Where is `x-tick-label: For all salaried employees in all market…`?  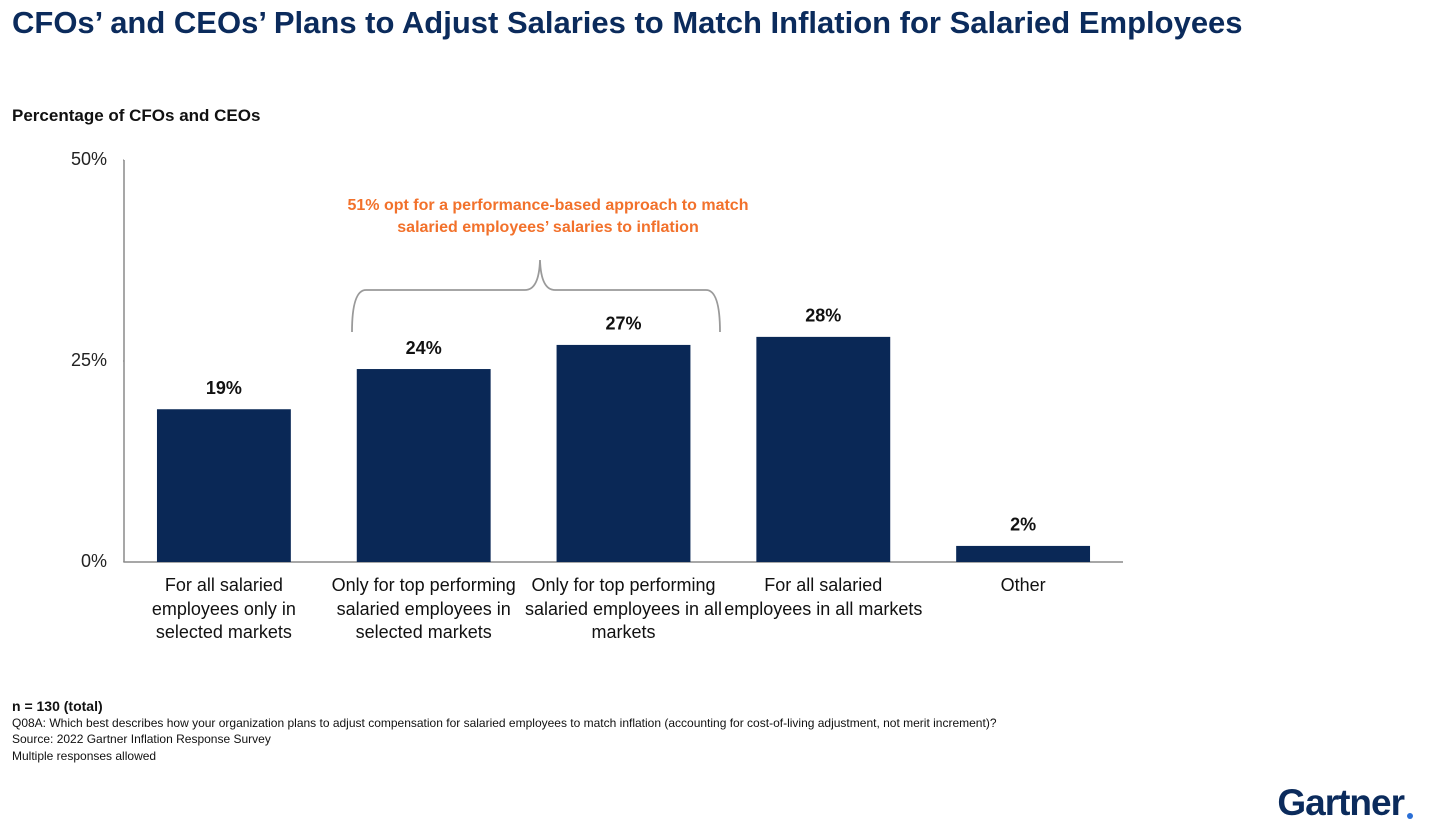
x-tick-label: For all salaried employees in all market… is located at coordinates (823, 597).